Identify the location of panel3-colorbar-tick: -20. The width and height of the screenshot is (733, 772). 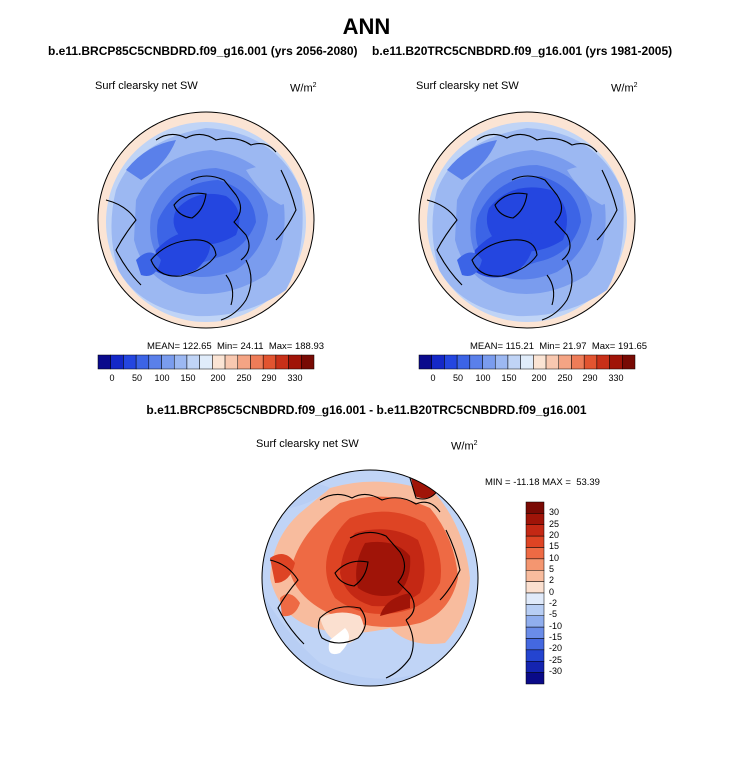
(556, 648).